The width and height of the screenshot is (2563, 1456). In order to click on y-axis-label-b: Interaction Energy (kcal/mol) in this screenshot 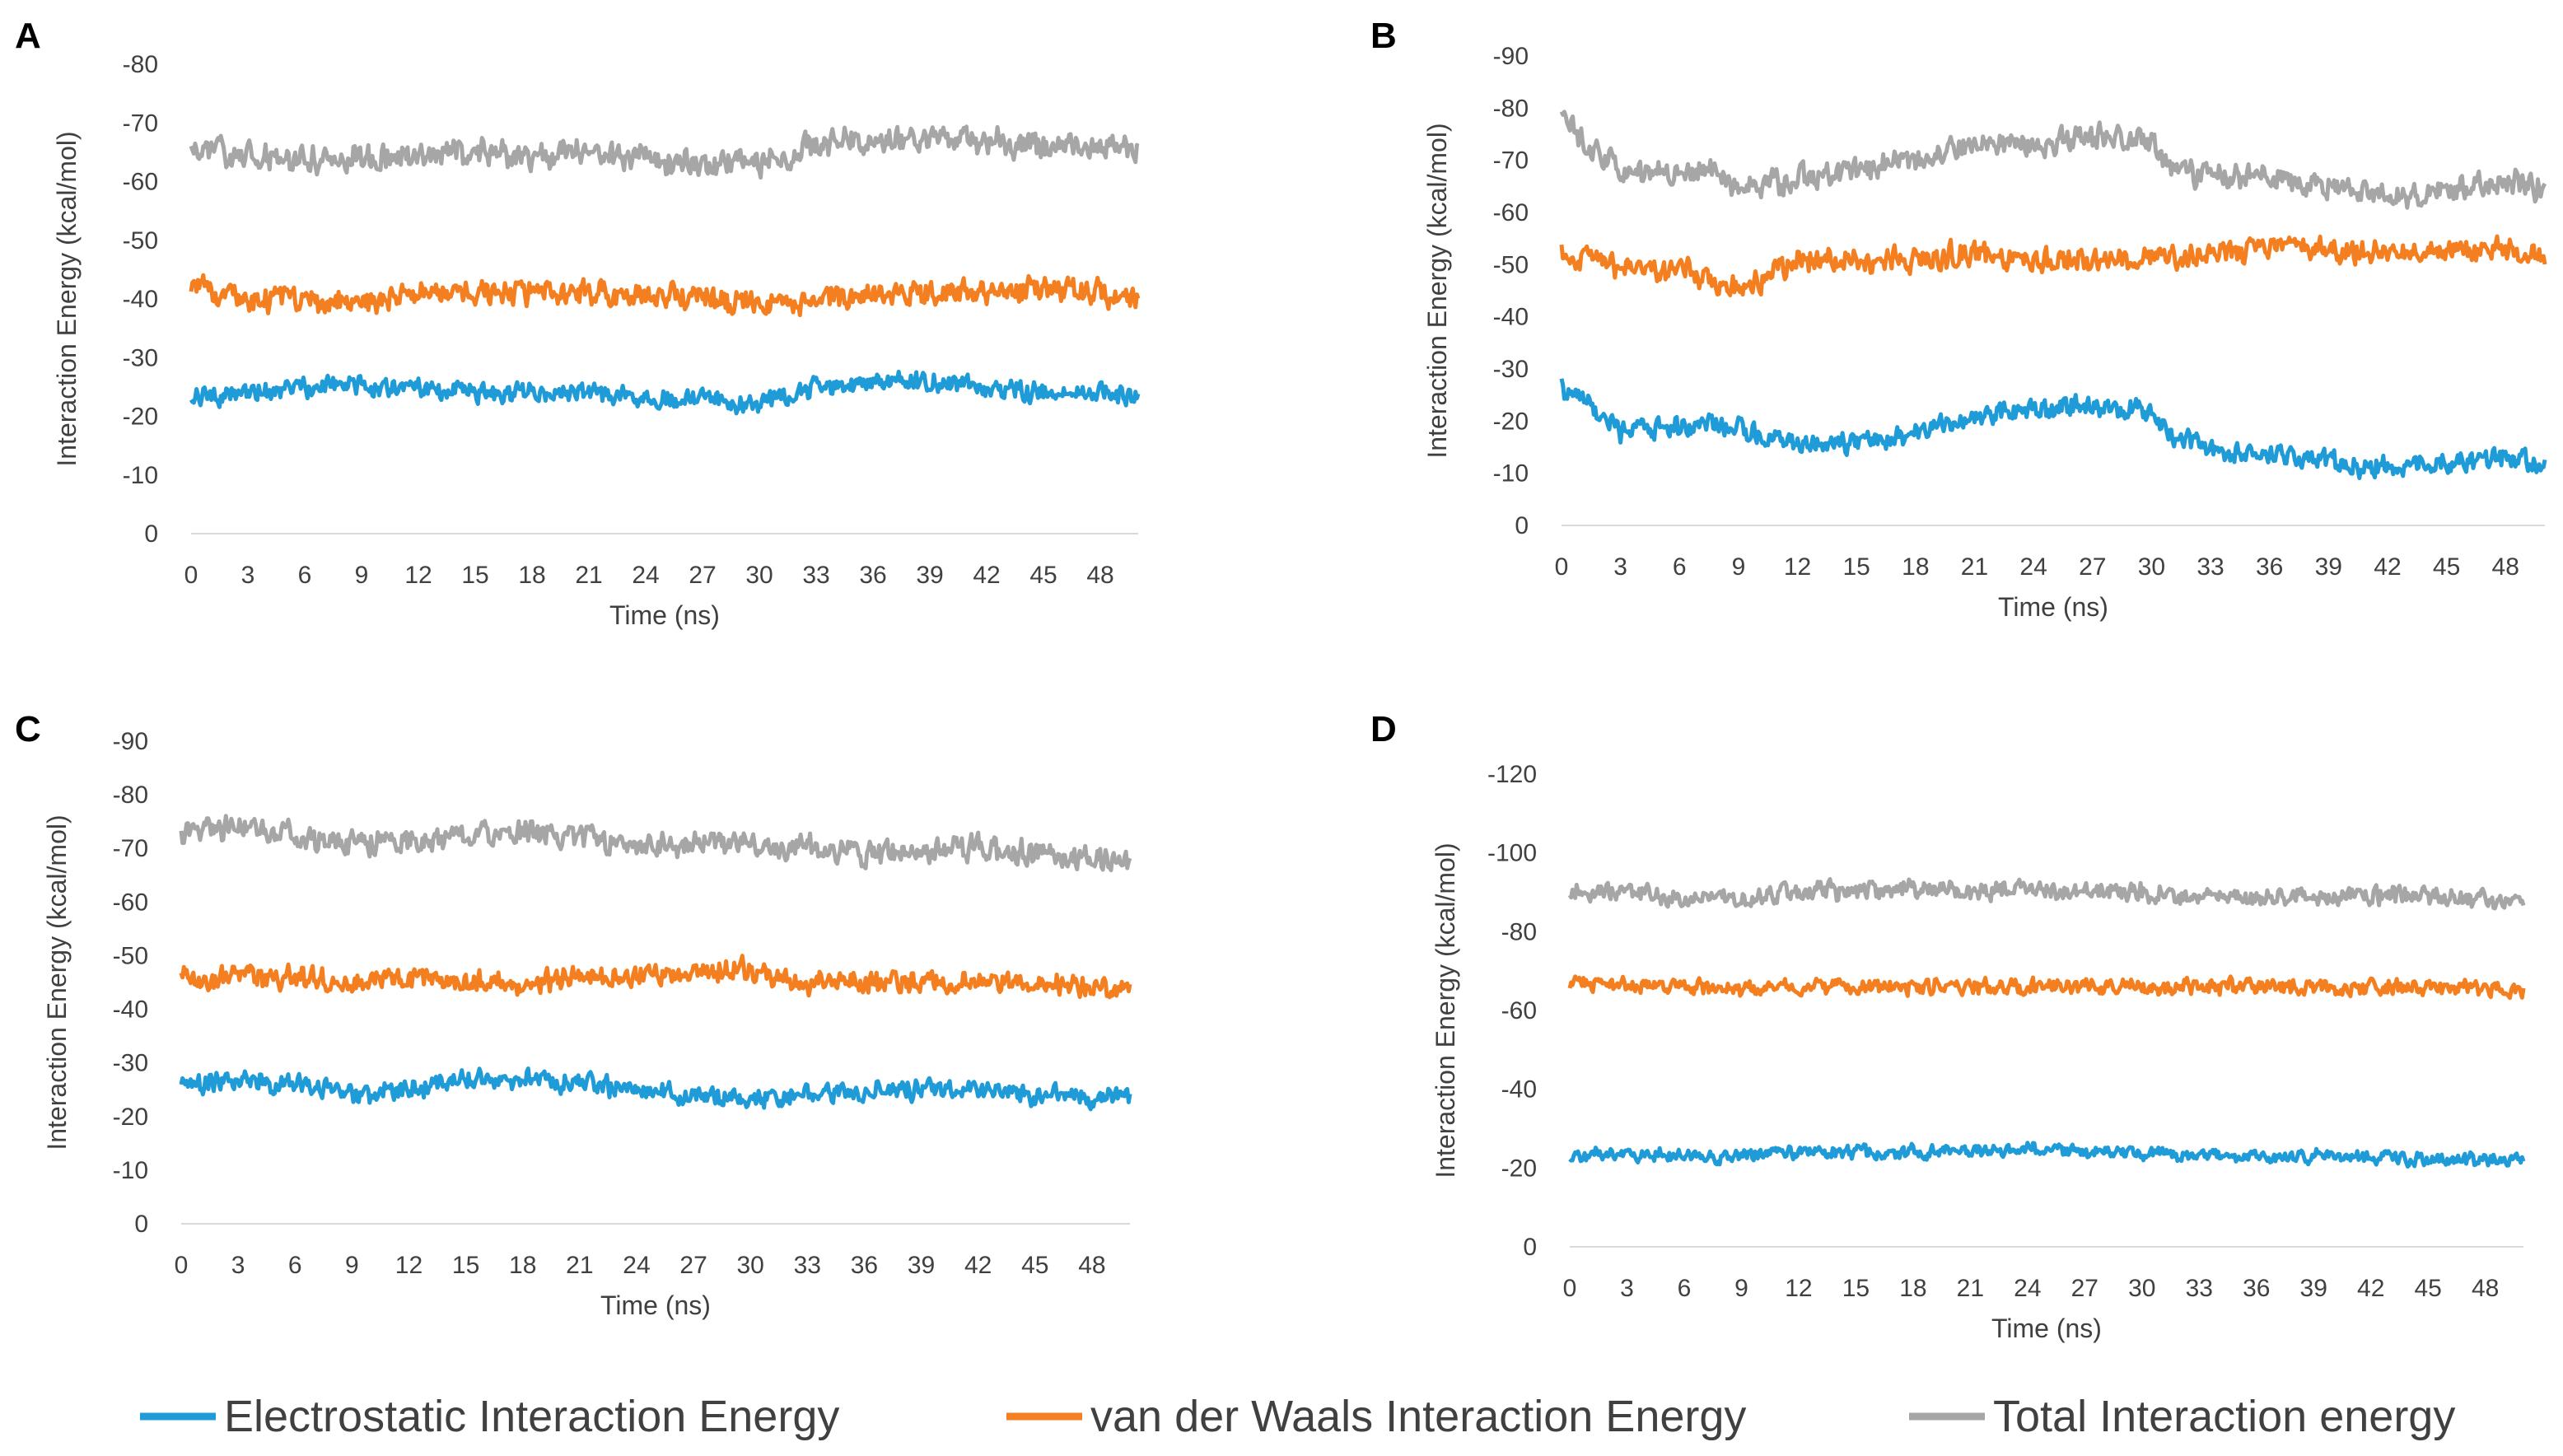, I will do `click(1437, 290)`.